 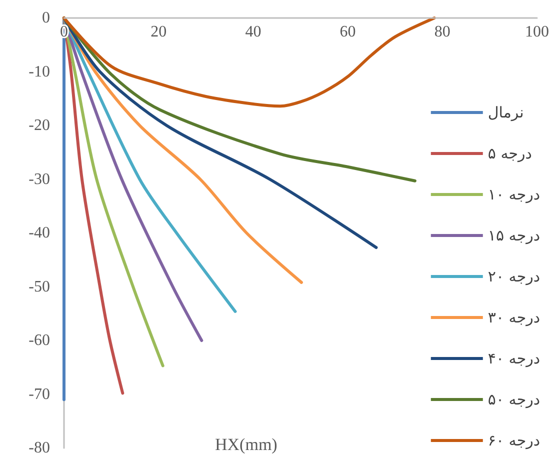 I want to click on legend-label: نرمال, so click(x=506, y=113).